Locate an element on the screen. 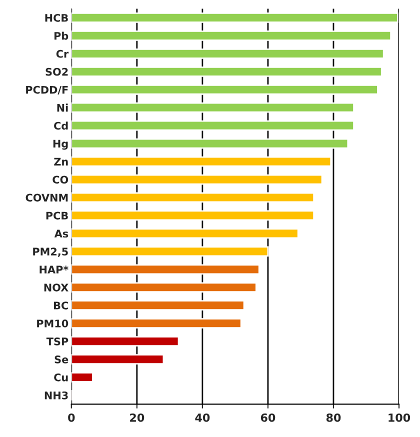  y-tick-label: Zn is located at coordinates (61, 162).